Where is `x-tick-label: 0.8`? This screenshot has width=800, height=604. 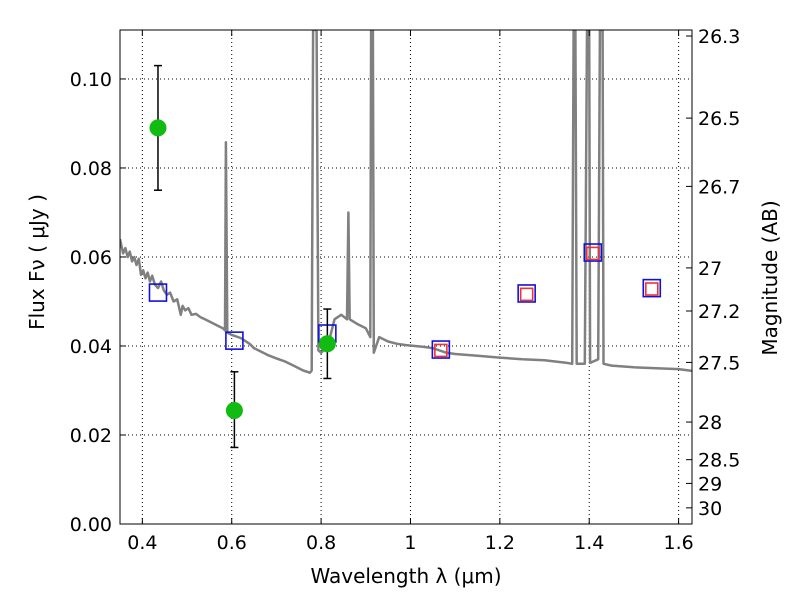 x-tick-label: 0.8 is located at coordinates (321, 543).